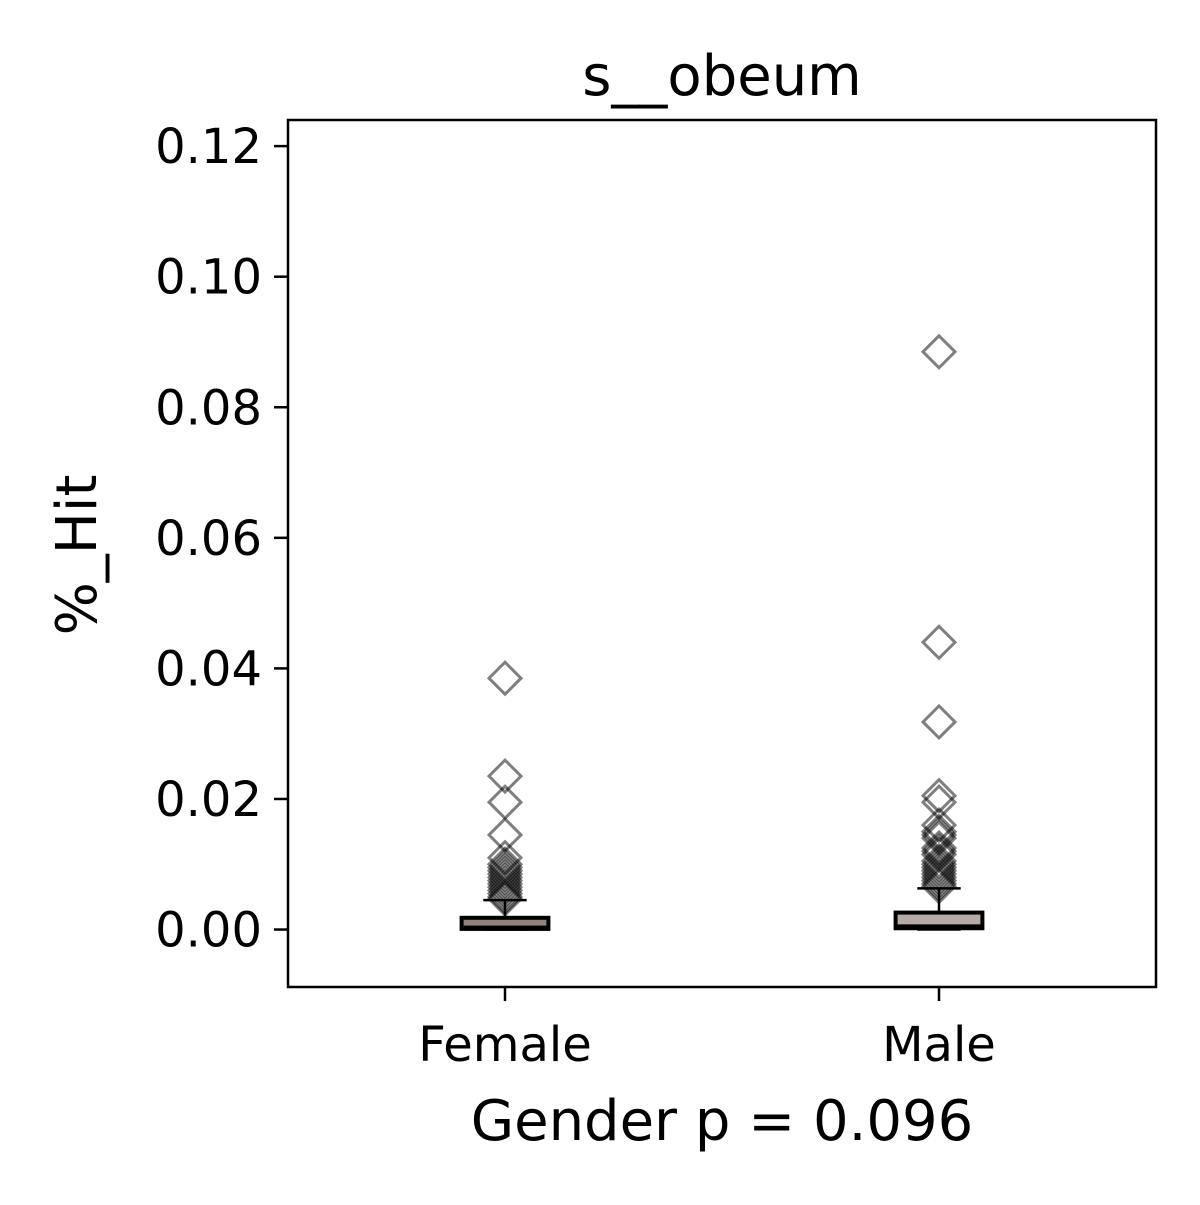 Image resolution: width=1200 pixels, height=1205 pixels. What do you see at coordinates (208, 931) in the screenshot?
I see `y-tick-label: 0.00` at bounding box center [208, 931].